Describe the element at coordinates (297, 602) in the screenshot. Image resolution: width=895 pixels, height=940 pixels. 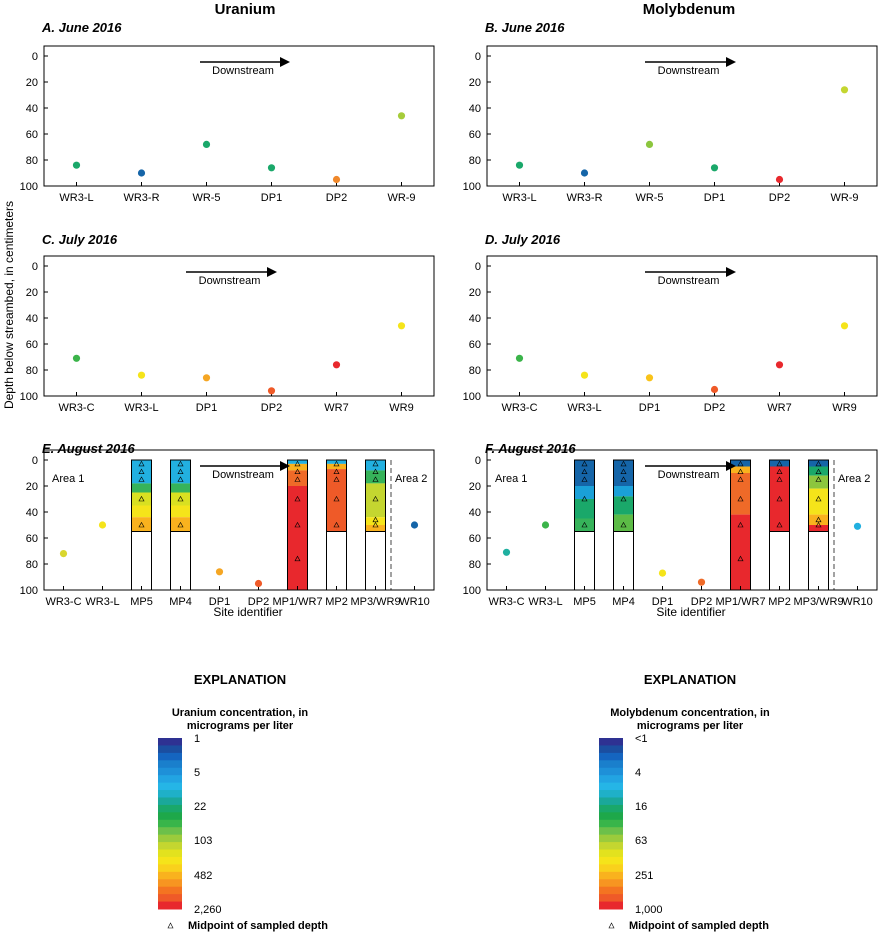
I see `x-tick-label-mp1-wr7: MP1/WR7` at that location.